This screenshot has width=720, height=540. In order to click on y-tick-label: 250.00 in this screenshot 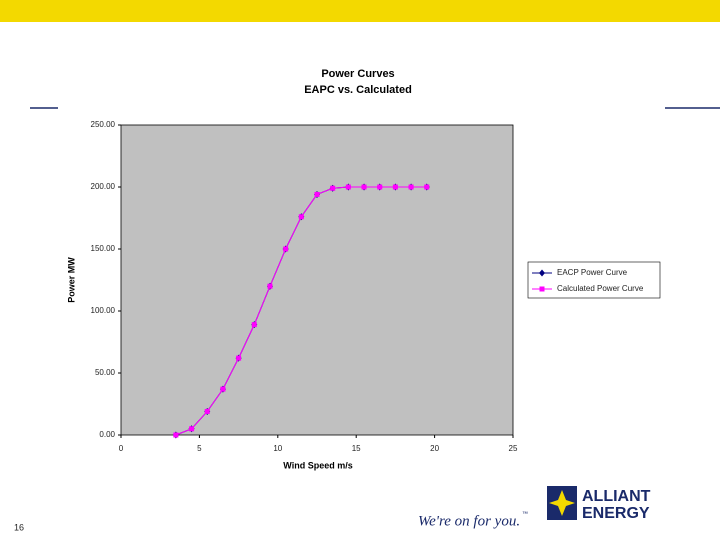, I will do `click(103, 124)`.